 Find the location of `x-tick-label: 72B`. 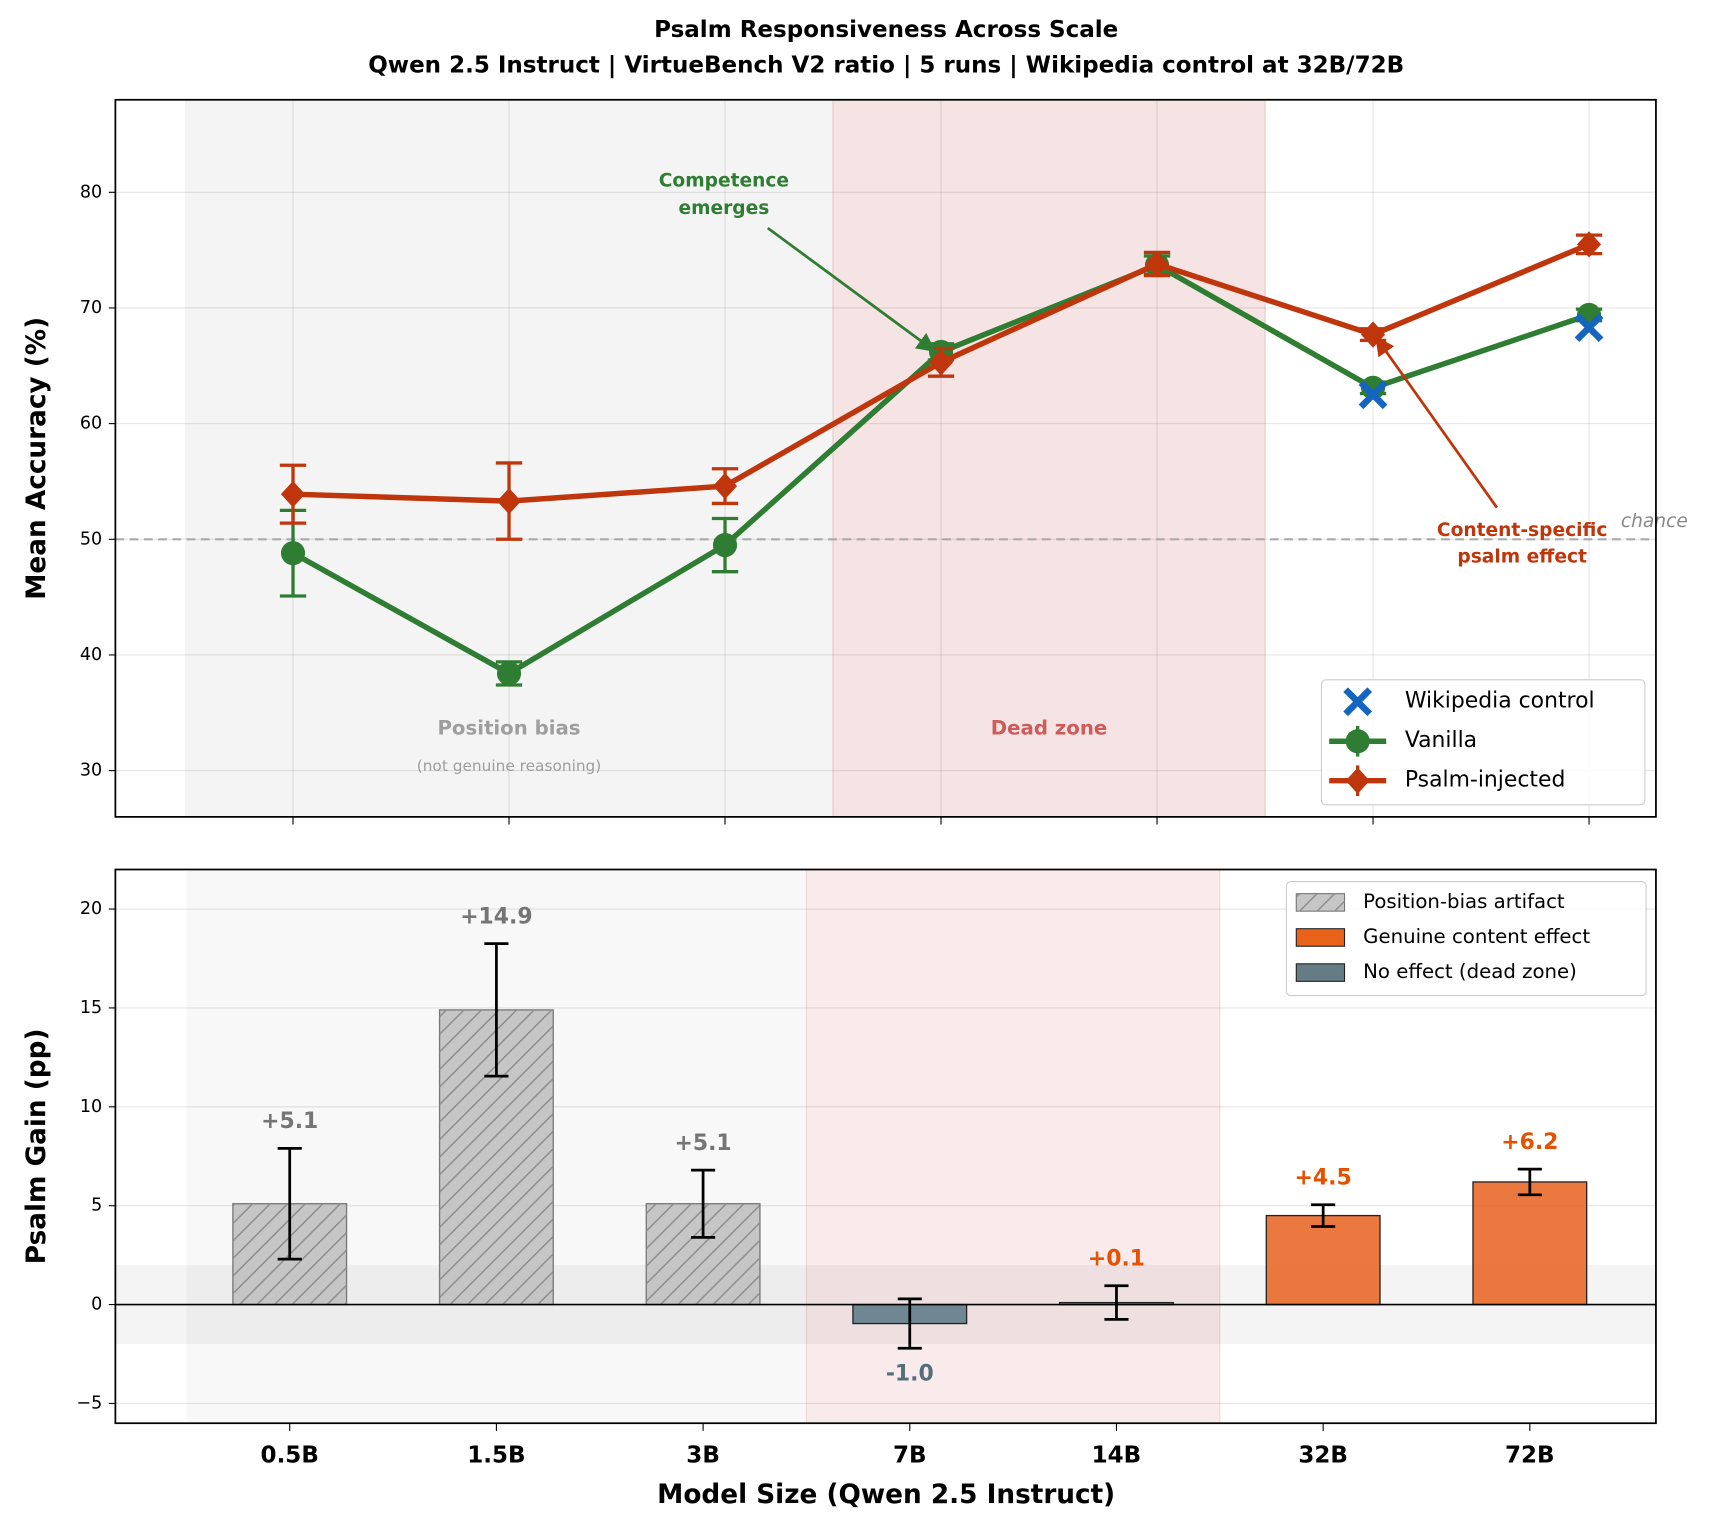

x-tick-label: 72B is located at coordinates (1530, 1456).